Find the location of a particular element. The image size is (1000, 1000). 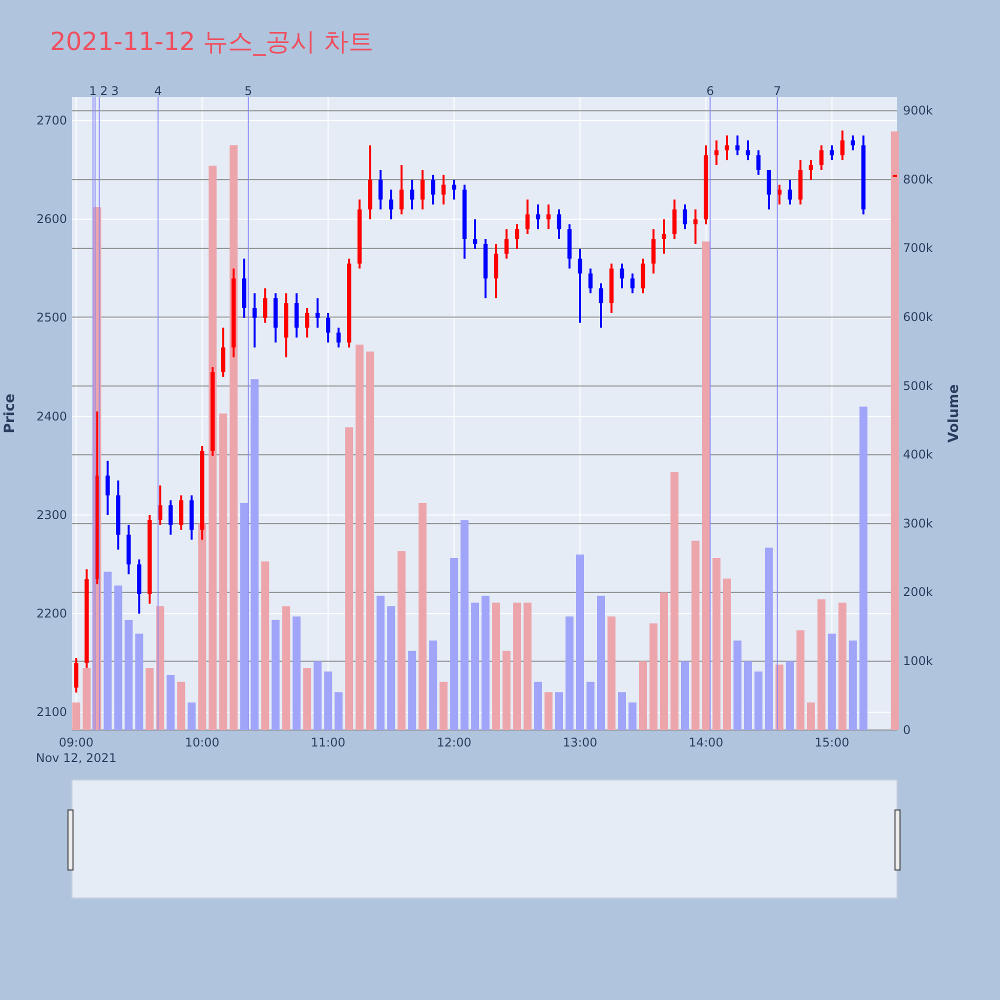

ref-line-label: 6 is located at coordinates (710, 91).